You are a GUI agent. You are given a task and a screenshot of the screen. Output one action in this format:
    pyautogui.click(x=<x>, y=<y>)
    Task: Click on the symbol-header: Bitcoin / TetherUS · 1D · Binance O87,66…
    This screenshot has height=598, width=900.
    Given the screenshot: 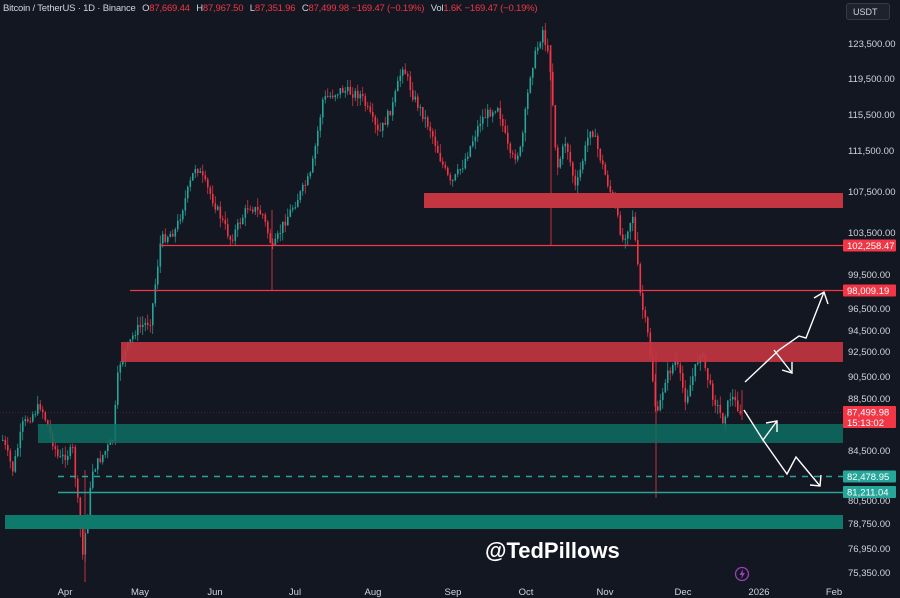 What is the action you would take?
    pyautogui.click(x=270, y=10)
    